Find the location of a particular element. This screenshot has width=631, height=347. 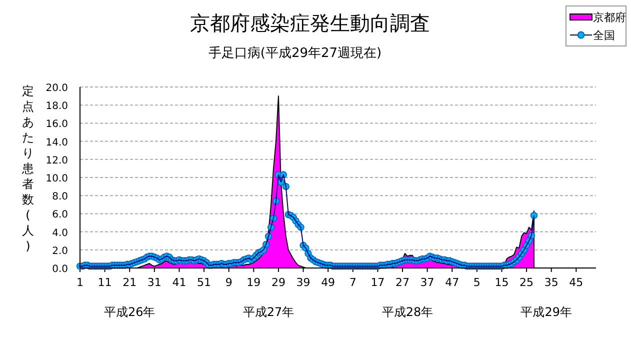

x-tick-label: 7 is located at coordinates (352, 282).